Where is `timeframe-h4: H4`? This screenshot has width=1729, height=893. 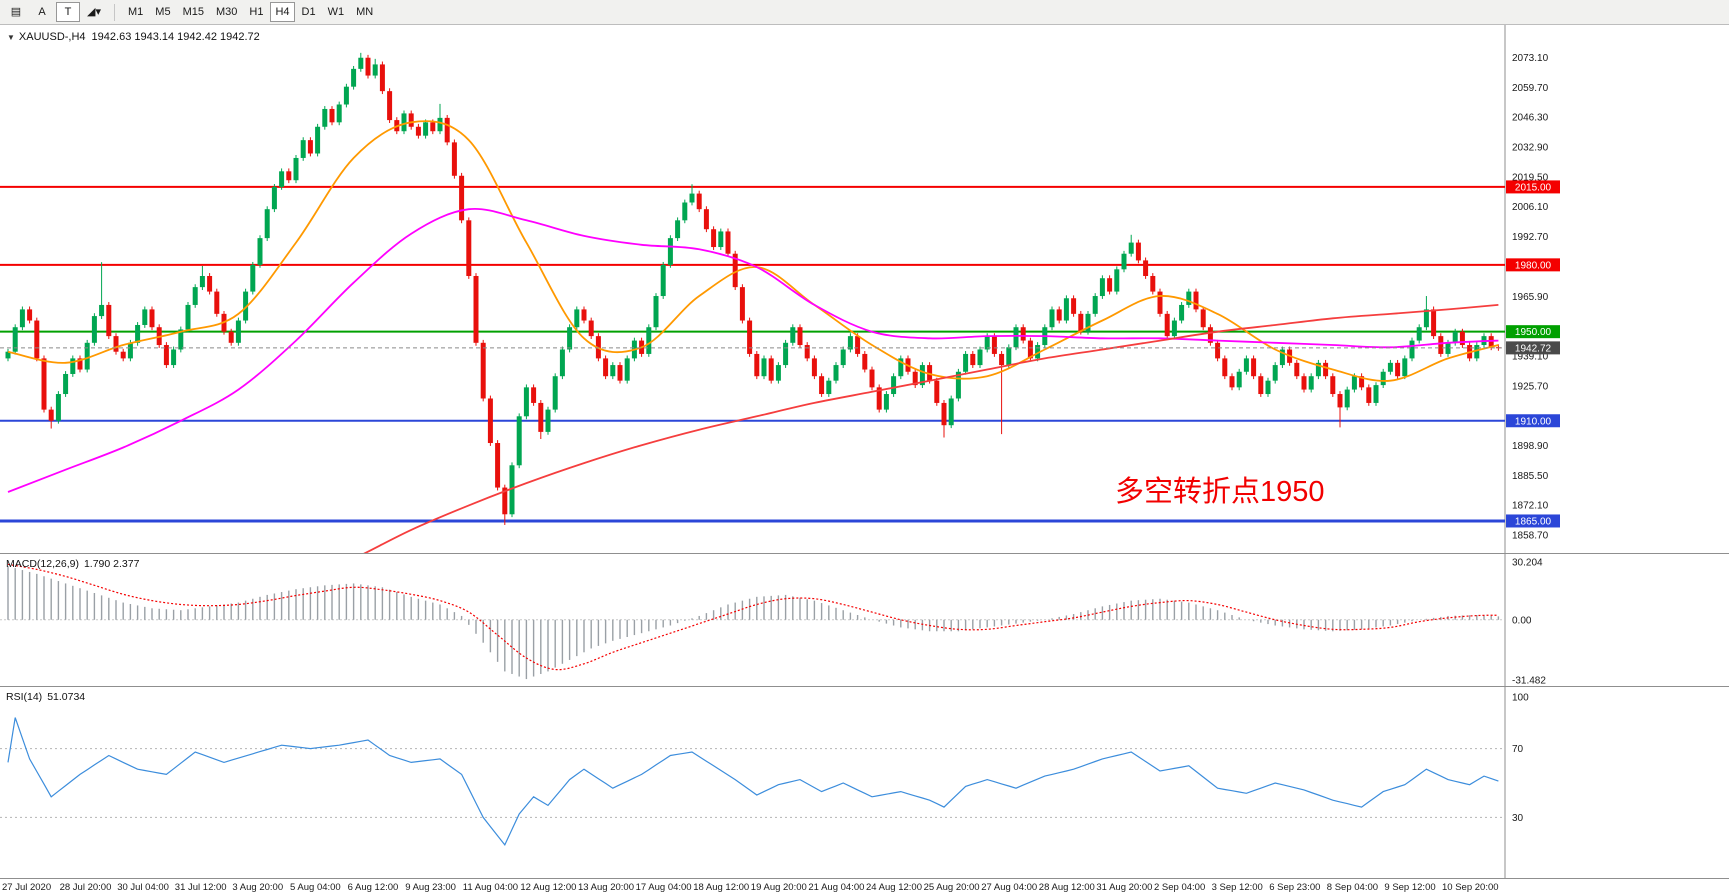 timeframe-h4: H4 is located at coordinates (282, 12).